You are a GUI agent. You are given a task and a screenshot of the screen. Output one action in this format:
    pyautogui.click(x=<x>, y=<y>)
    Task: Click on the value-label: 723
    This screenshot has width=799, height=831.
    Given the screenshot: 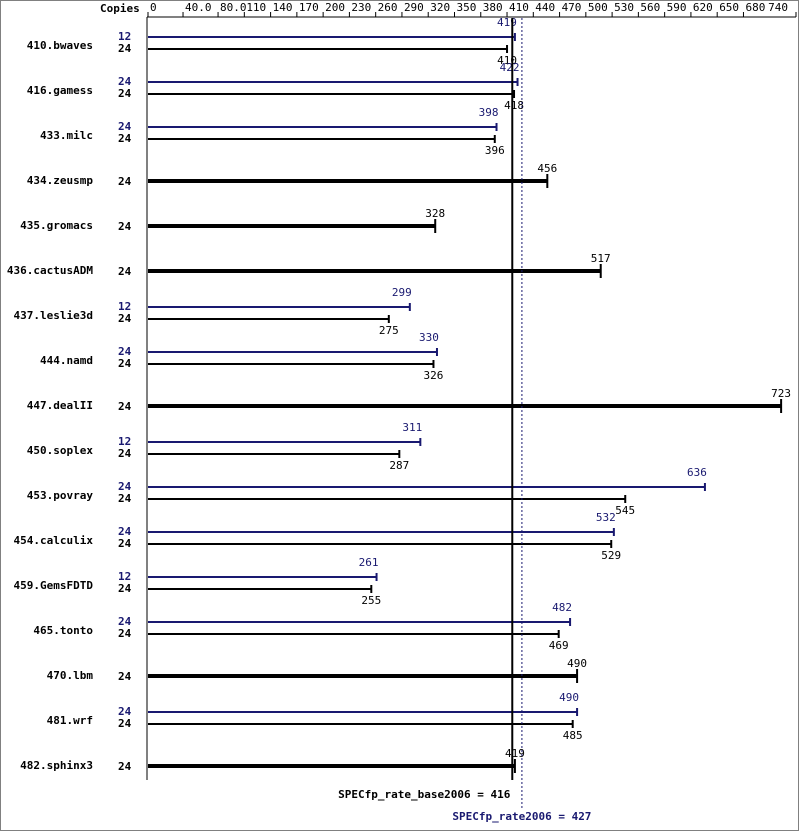 What is the action you would take?
    pyautogui.click(x=781, y=393)
    